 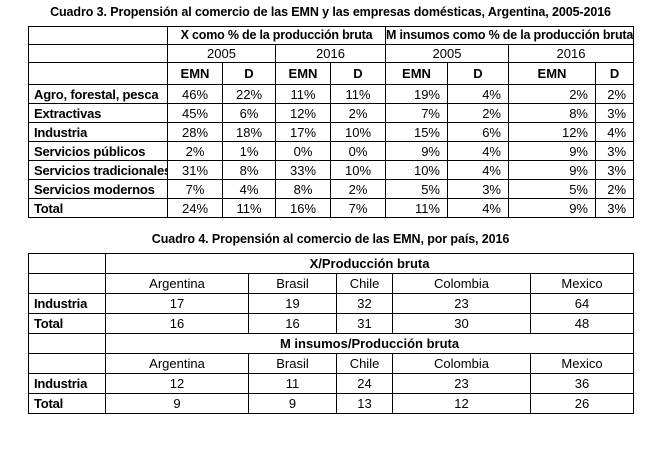 I want to click on value-cell: 1%, so click(x=249, y=151).